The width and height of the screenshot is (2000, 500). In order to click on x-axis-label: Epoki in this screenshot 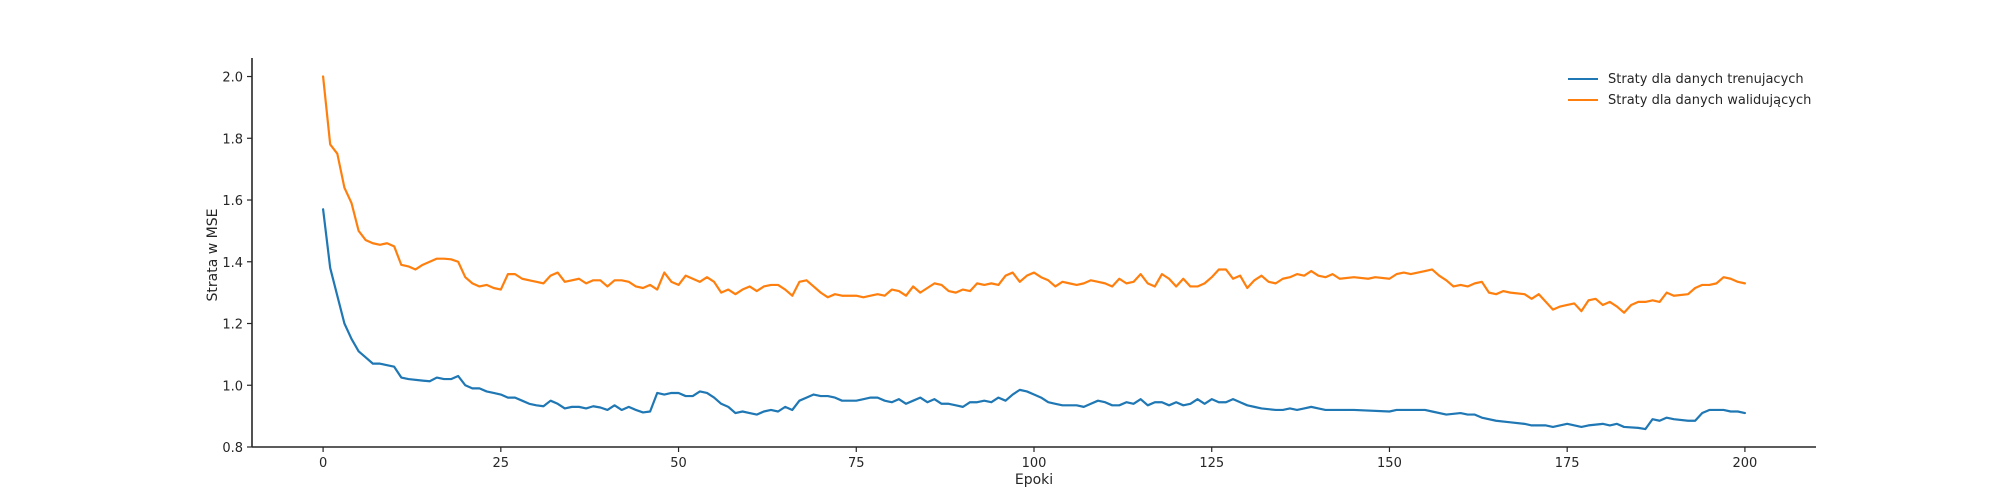, I will do `click(1034, 480)`.